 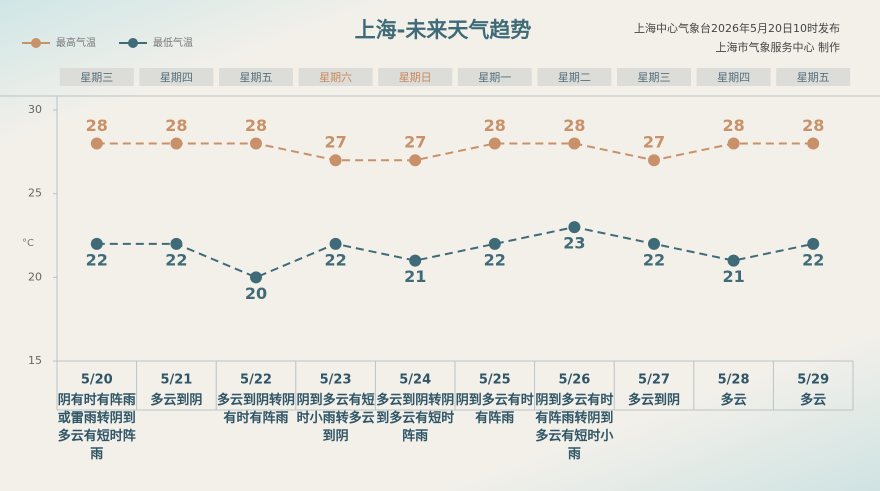 I want to click on source: 上海中心气象台2026年5月20日10时发布, so click(x=737, y=28).